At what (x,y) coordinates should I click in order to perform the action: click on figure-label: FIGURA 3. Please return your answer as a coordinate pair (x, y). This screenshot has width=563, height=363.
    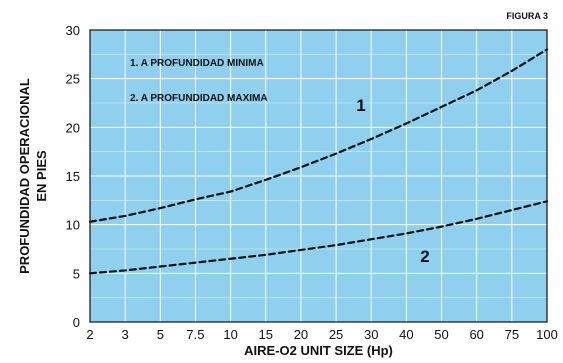
    Looking at the image, I should click on (527, 16).